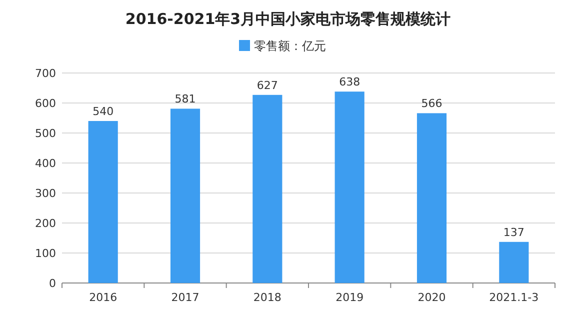 This screenshot has width=576, height=329. What do you see at coordinates (45, 133) in the screenshot?
I see `y-tick-label: 500` at bounding box center [45, 133].